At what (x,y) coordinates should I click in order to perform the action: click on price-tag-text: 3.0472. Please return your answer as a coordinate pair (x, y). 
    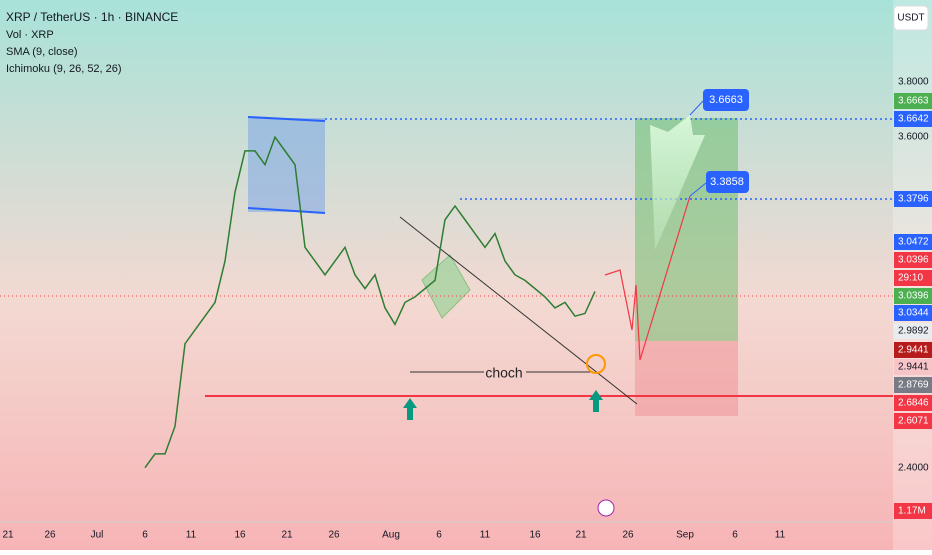
    Looking at the image, I should click on (913, 242).